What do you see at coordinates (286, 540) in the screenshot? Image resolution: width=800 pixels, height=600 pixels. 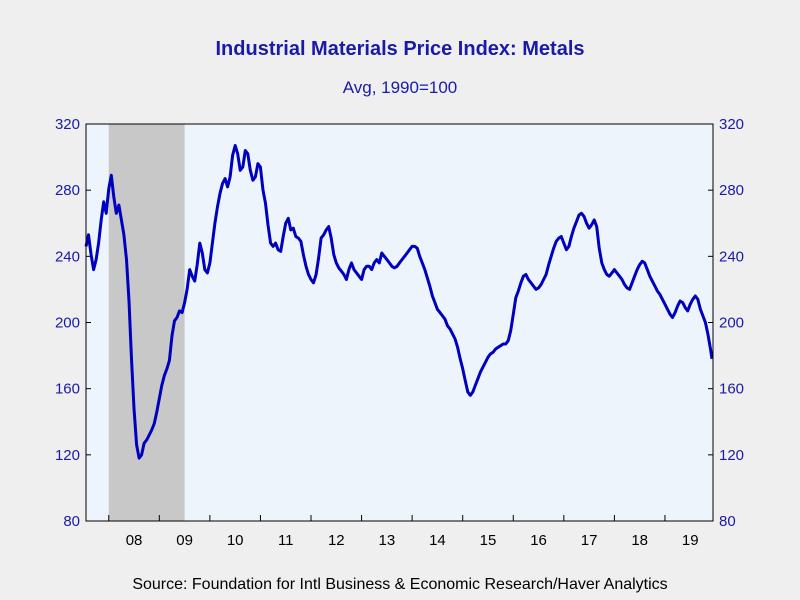 I see `x-tick-label: 11` at bounding box center [286, 540].